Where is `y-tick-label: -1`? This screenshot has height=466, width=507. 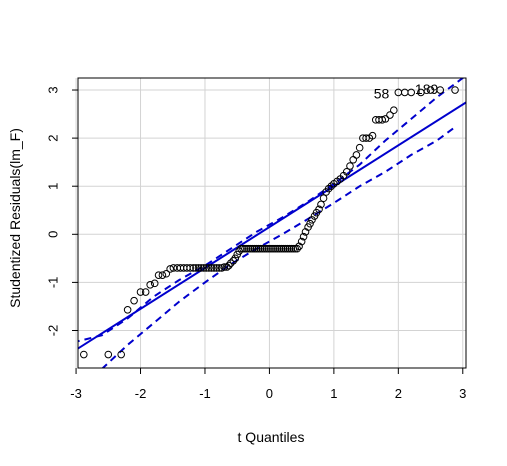 y-tick-label: -1 is located at coordinates (53, 283).